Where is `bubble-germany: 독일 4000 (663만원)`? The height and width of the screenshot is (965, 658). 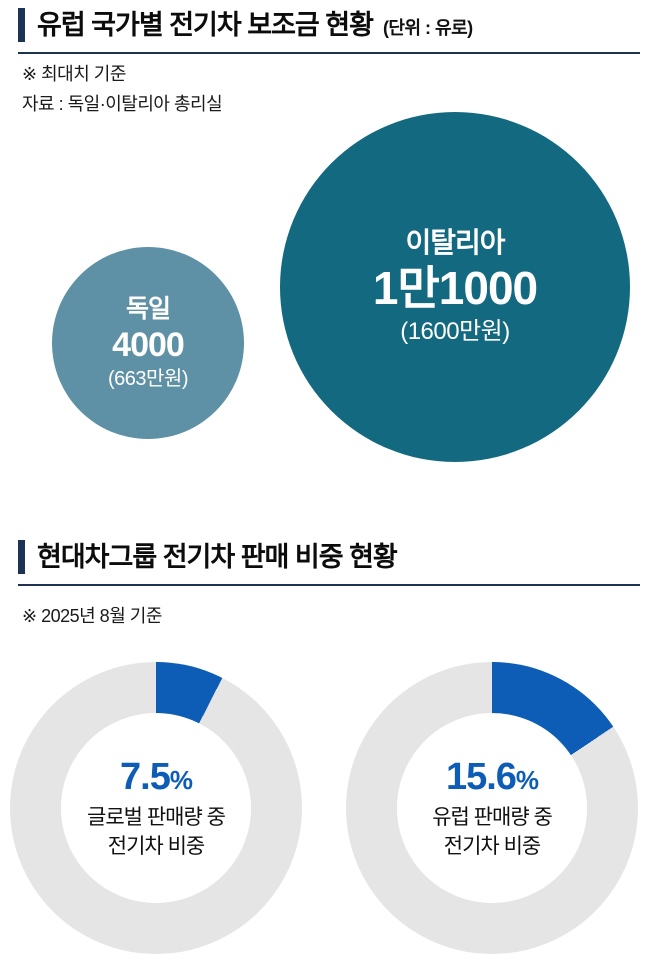
bubble-germany: 독일 4000 (663만원) is located at coordinates (148, 343).